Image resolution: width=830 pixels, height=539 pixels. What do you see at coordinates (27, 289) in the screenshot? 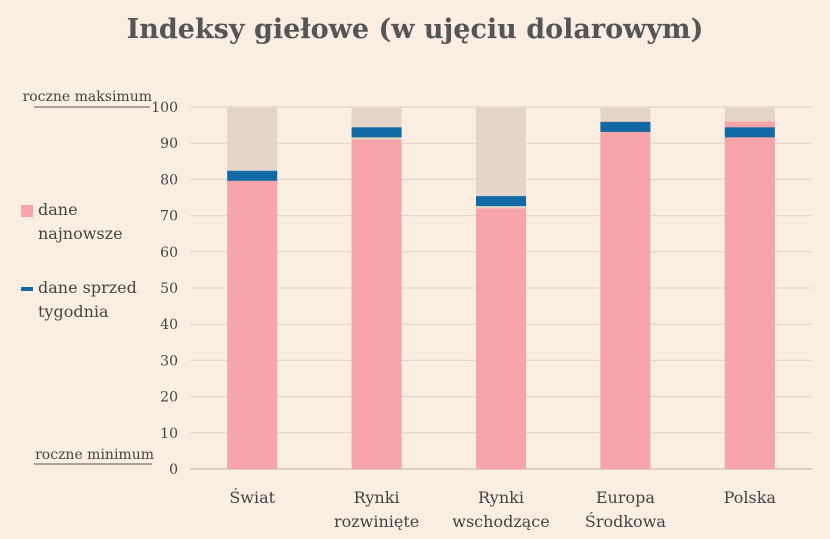
I see `legend-swatch-prev-week` at bounding box center [27, 289].